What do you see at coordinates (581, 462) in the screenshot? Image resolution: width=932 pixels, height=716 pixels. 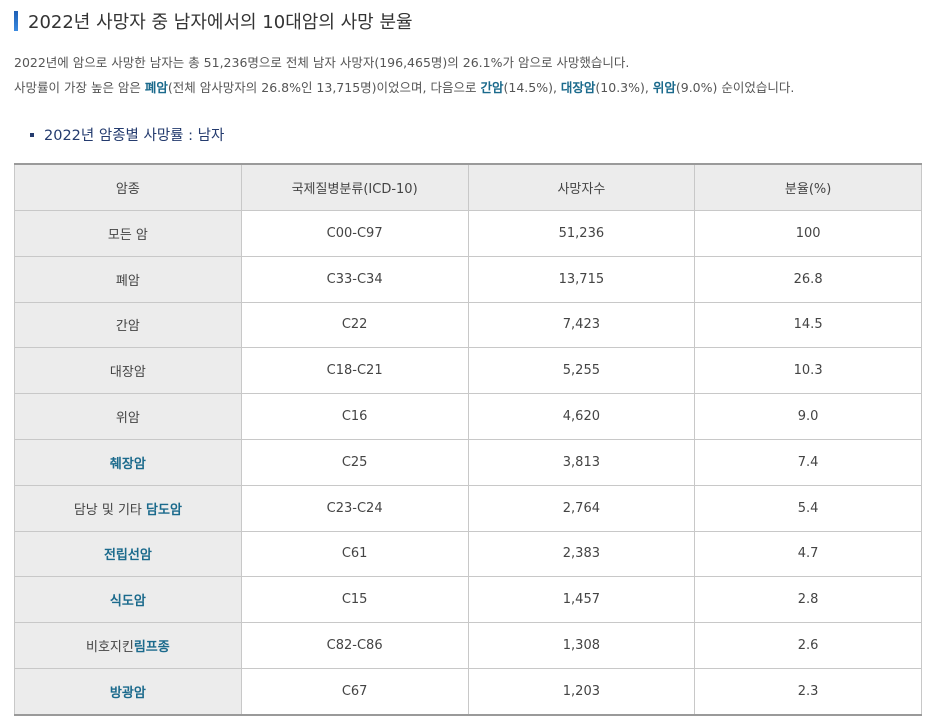 I see `cell-deaths: 3,813` at bounding box center [581, 462].